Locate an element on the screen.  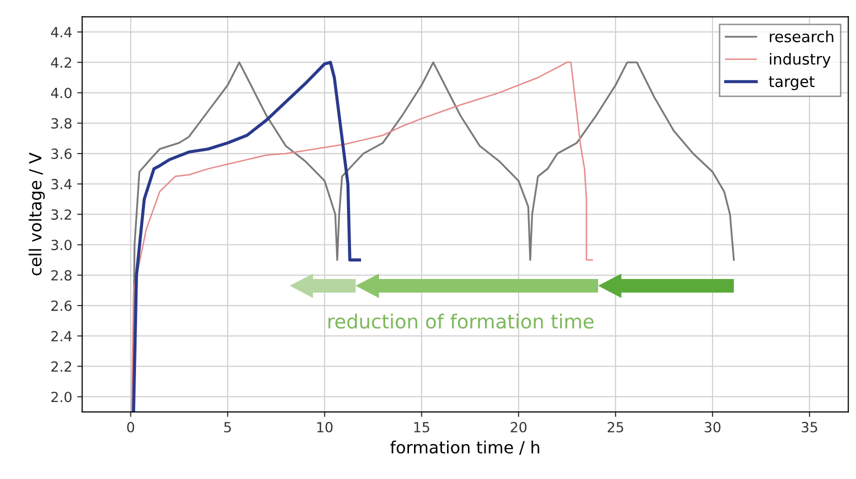
x-tick-label: 35 is located at coordinates (810, 427).